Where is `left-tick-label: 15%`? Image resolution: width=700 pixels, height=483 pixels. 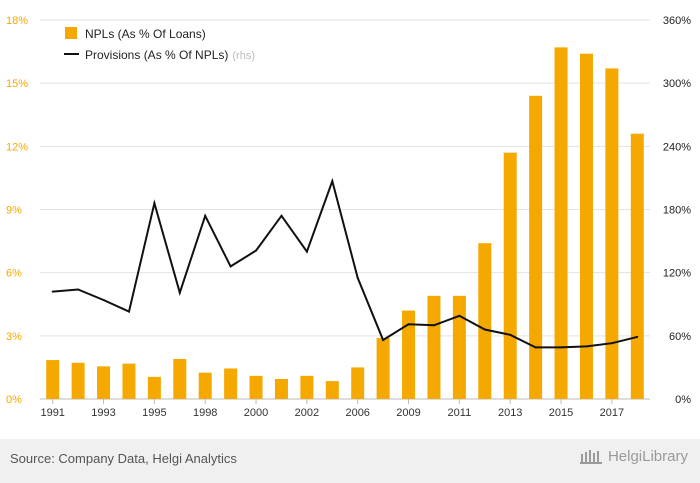 left-tick-label: 15% is located at coordinates (17, 84).